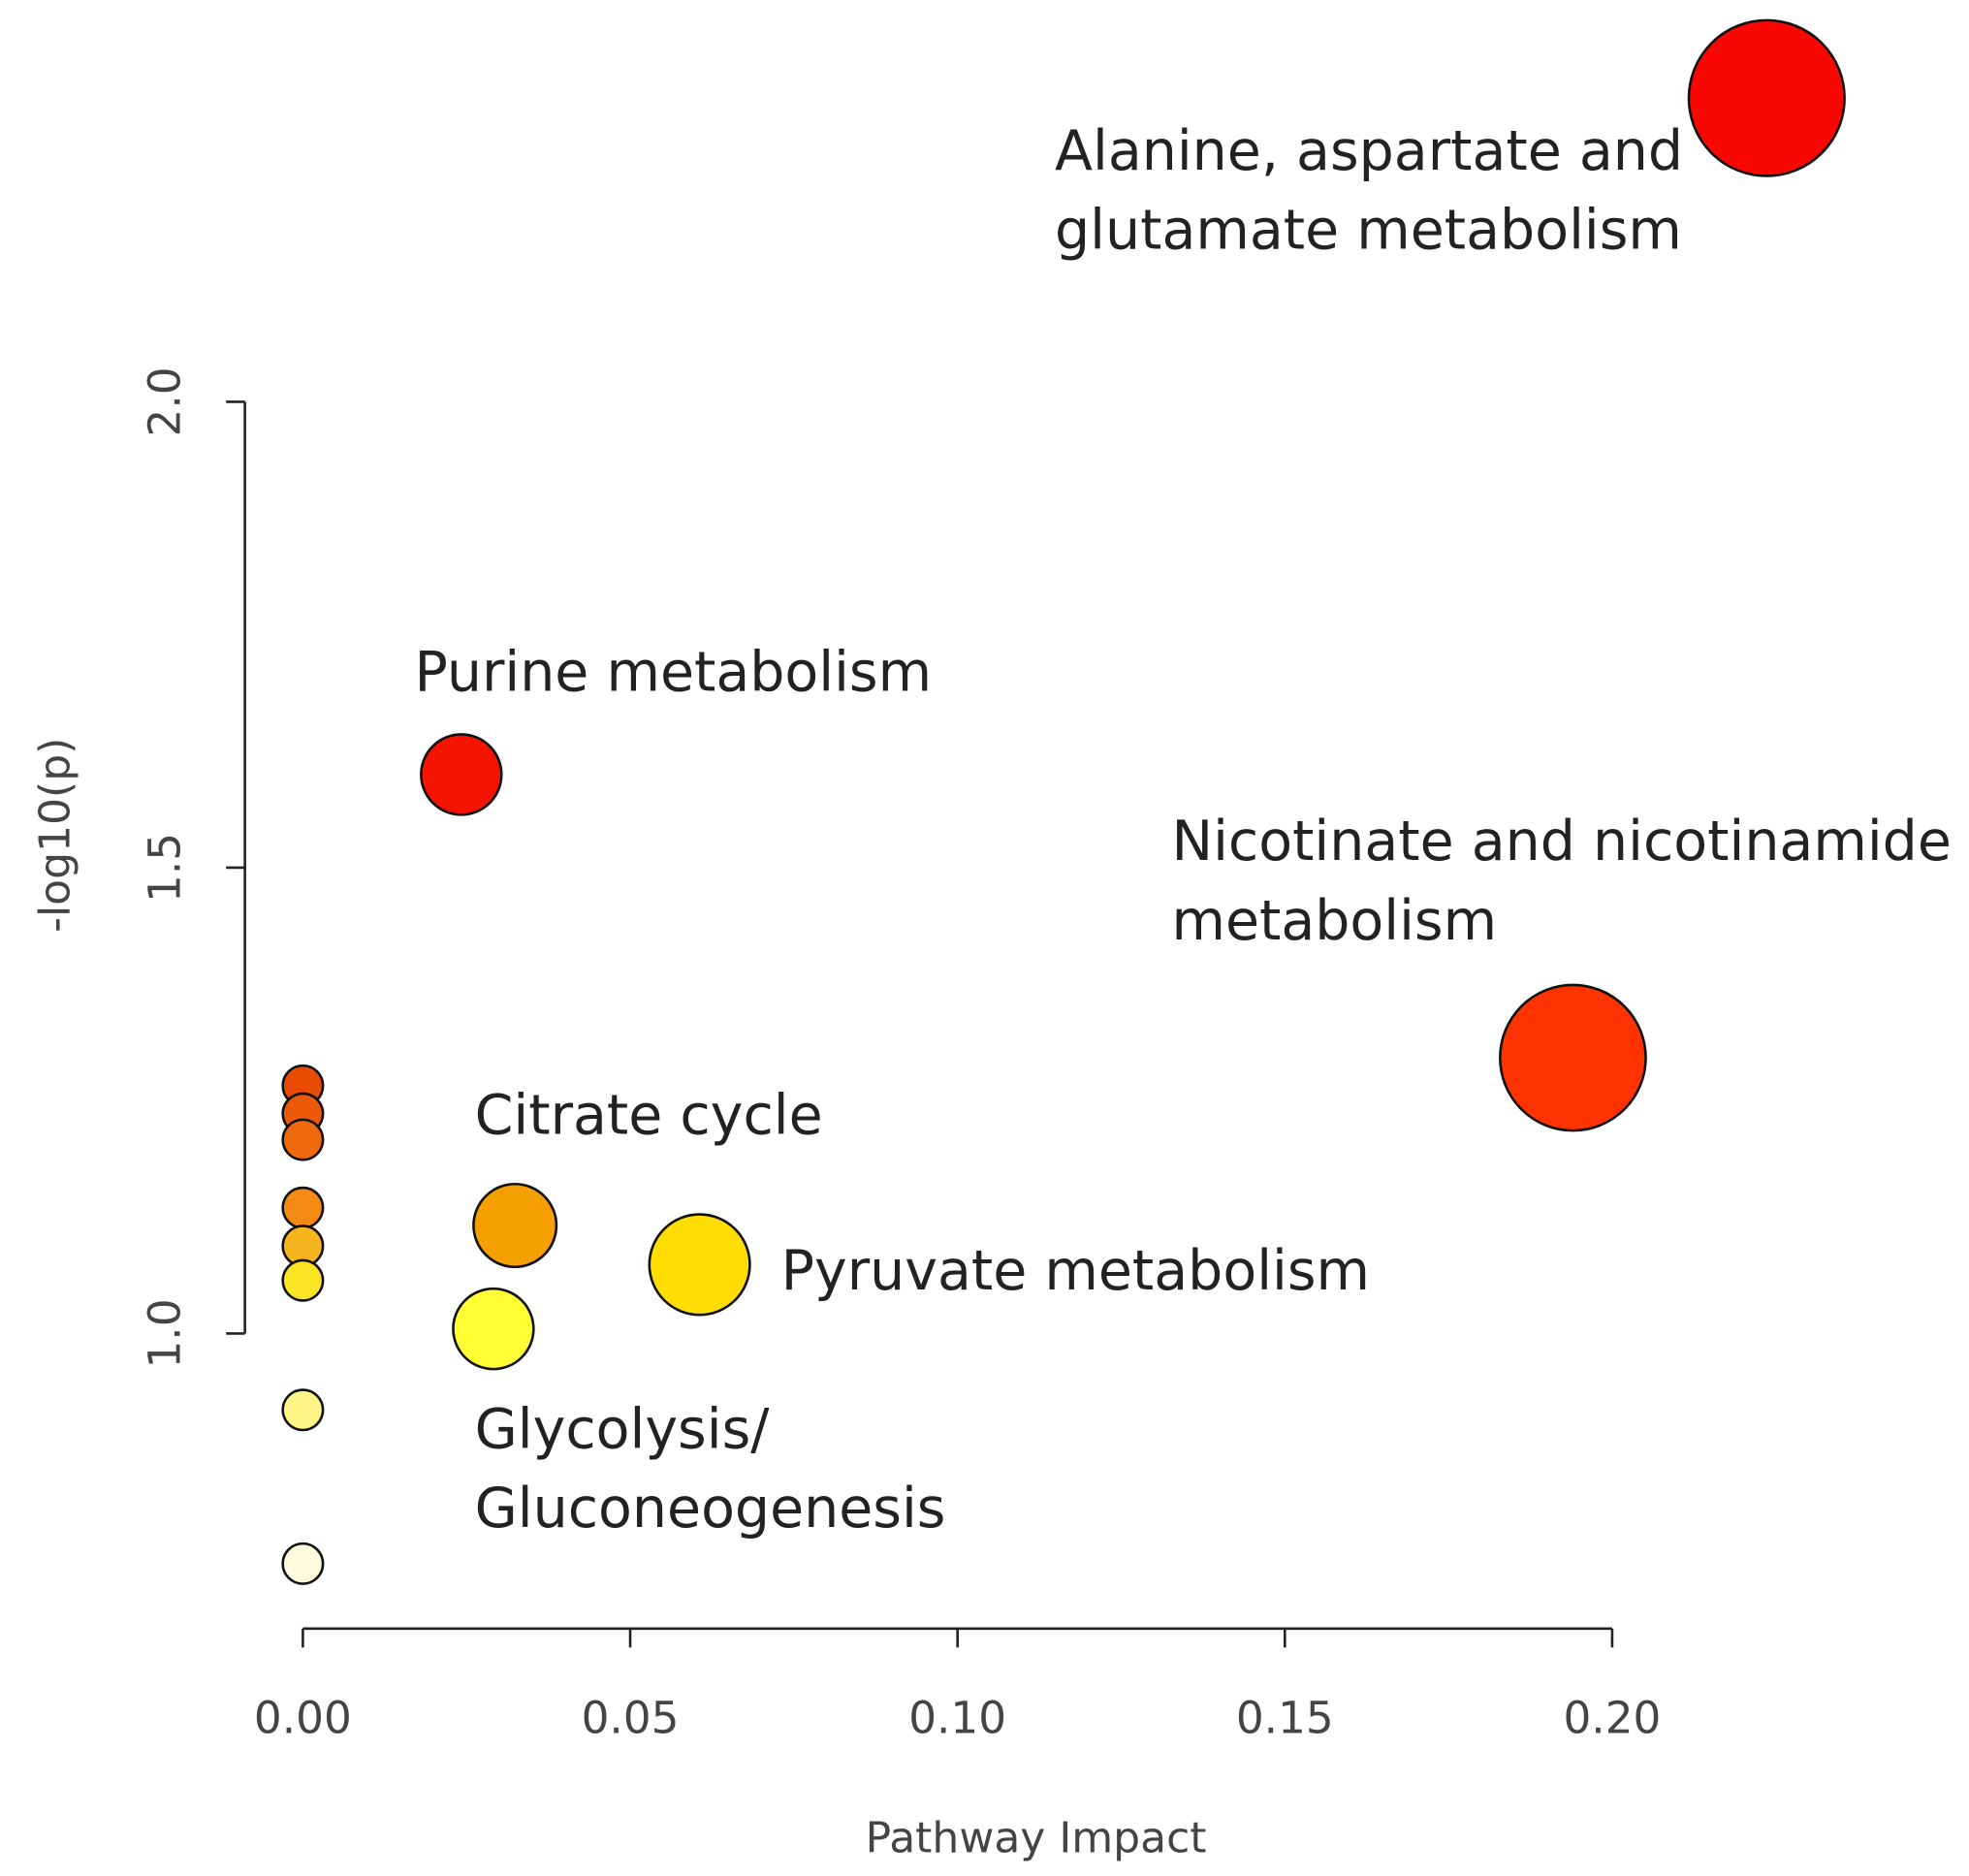  What do you see at coordinates (711, 1509) in the screenshot?
I see `bubble-label: Gluconeogenesis` at bounding box center [711, 1509].